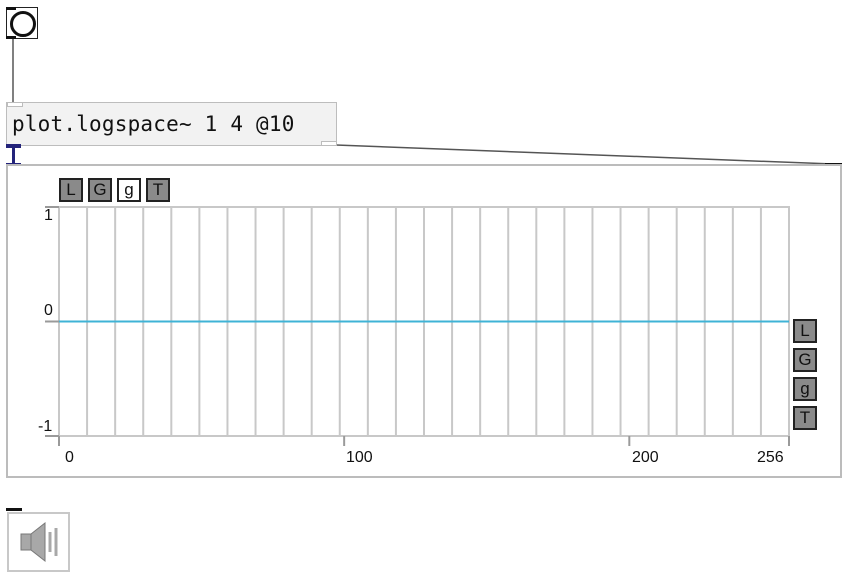  Describe the element at coordinates (13, 155) in the screenshot. I see `plot-inlet-stem` at that location.